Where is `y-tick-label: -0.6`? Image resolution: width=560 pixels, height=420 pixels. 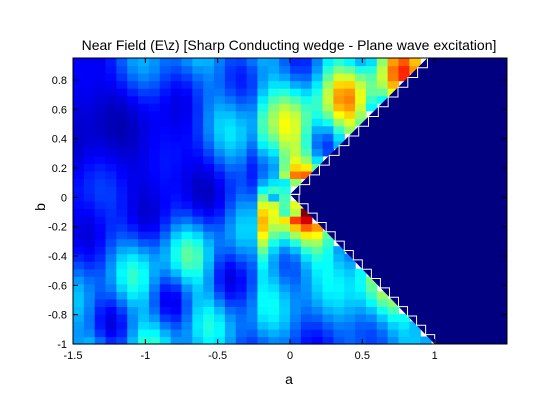
y-tick-label: -0.6 is located at coordinates (57, 286).